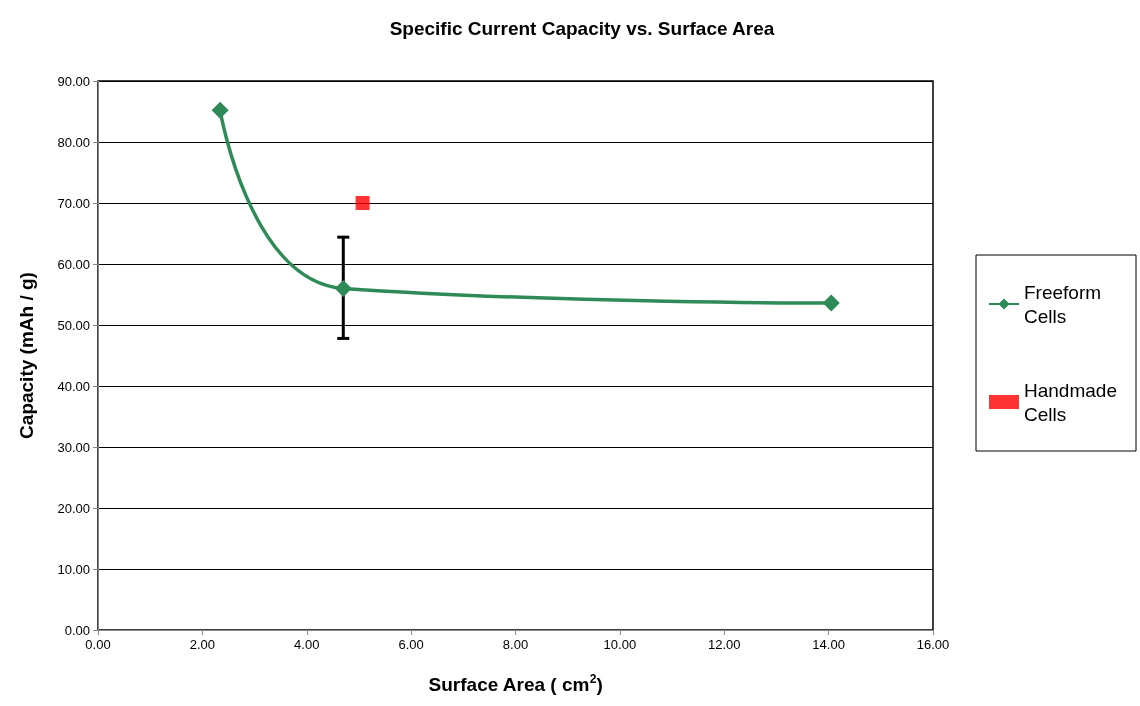 This screenshot has height=706, width=1140. What do you see at coordinates (1073, 402) in the screenshot?
I see `legend-label: Handmade Cells` at bounding box center [1073, 402].